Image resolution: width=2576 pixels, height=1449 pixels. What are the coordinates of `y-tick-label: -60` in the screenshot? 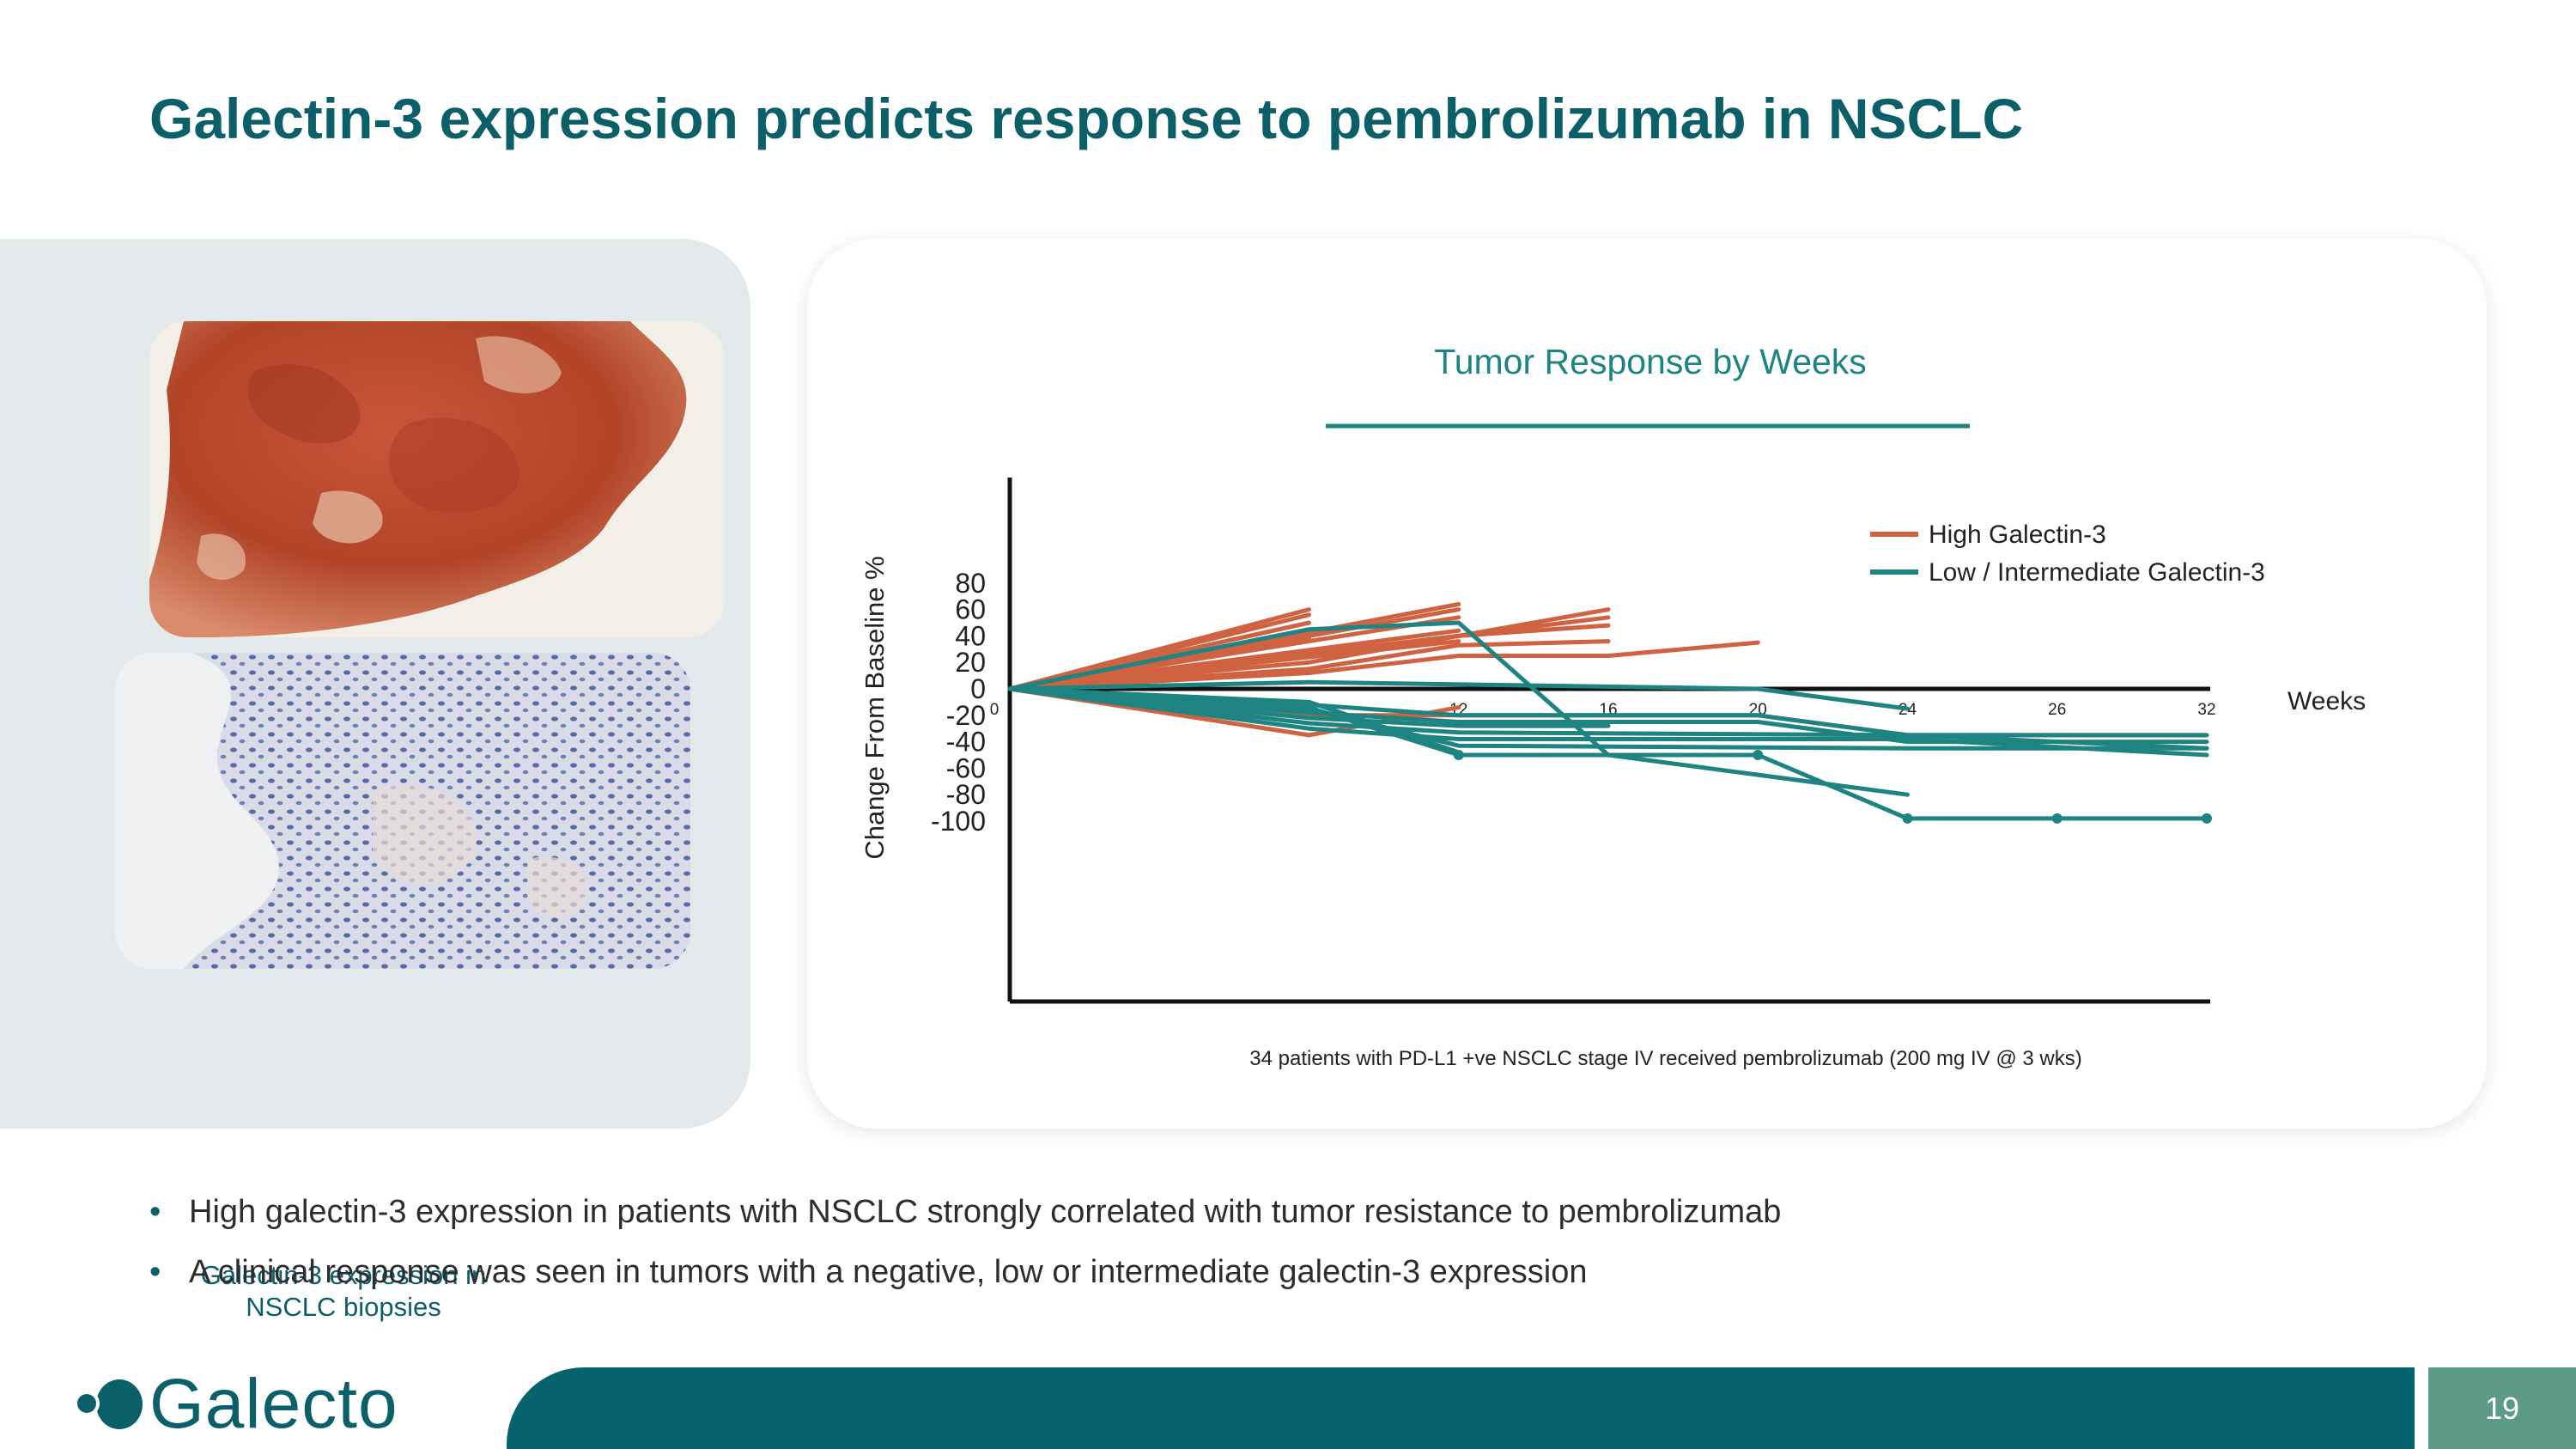 It's located at (966, 767).